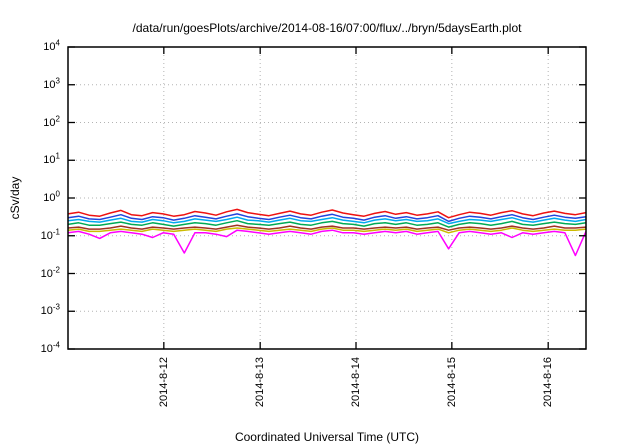 The height and width of the screenshot is (448, 640). I want to click on y-tick-label: 10¹, so click(51, 159).